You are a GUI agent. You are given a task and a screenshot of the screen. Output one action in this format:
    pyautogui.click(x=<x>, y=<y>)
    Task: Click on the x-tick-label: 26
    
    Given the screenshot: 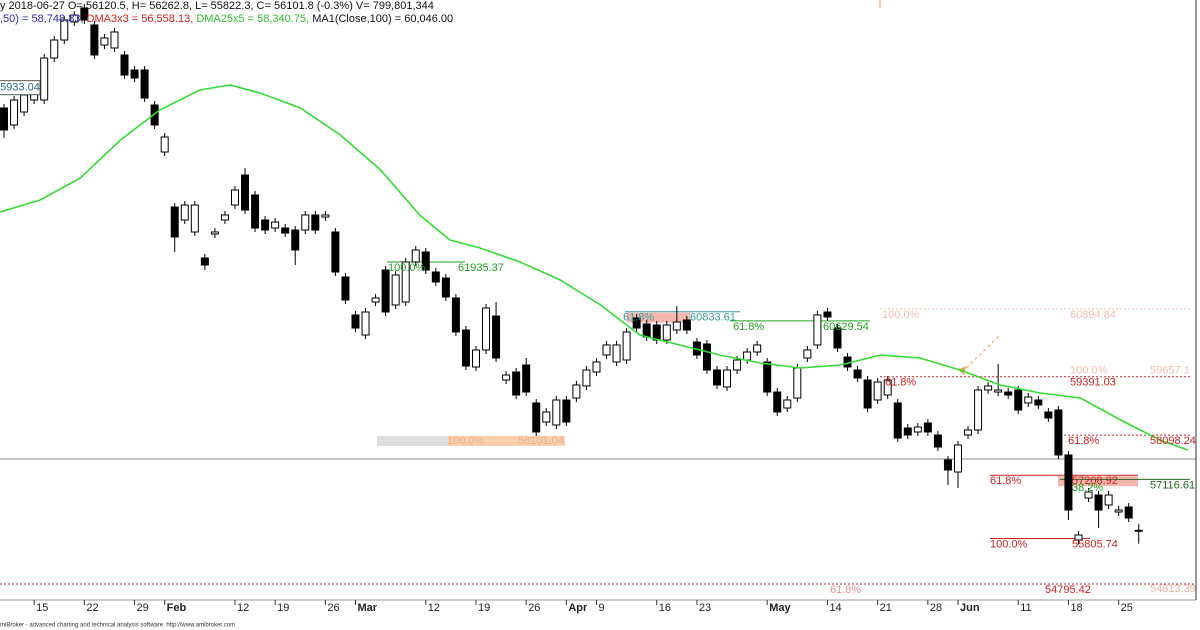 What is the action you would take?
    pyautogui.click(x=534, y=608)
    